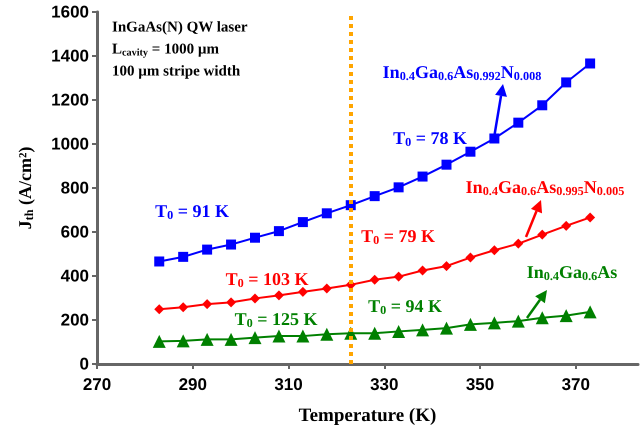  What do you see at coordinates (288, 384) in the screenshot?
I see `x-tick-label: 310` at bounding box center [288, 384].